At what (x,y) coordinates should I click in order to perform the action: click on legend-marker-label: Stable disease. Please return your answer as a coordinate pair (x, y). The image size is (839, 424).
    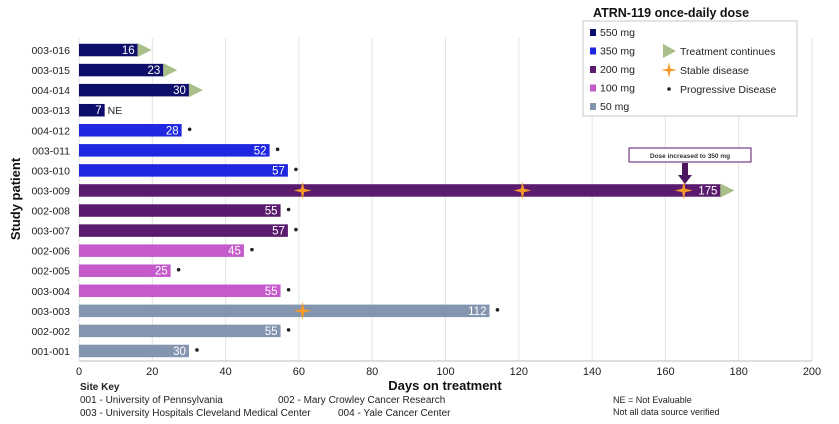
    Looking at the image, I should click on (714, 71).